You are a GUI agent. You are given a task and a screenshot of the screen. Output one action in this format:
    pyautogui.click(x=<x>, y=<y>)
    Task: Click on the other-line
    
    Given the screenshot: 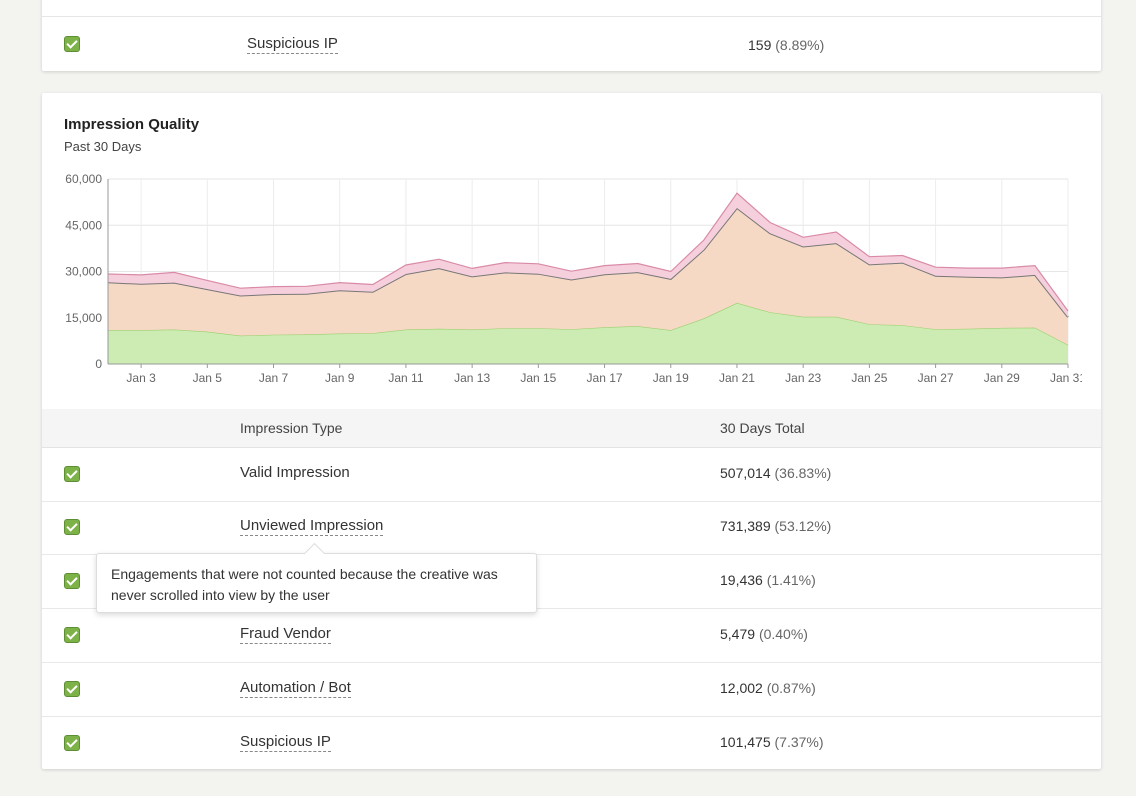 What is the action you would take?
    pyautogui.click(x=588, y=252)
    